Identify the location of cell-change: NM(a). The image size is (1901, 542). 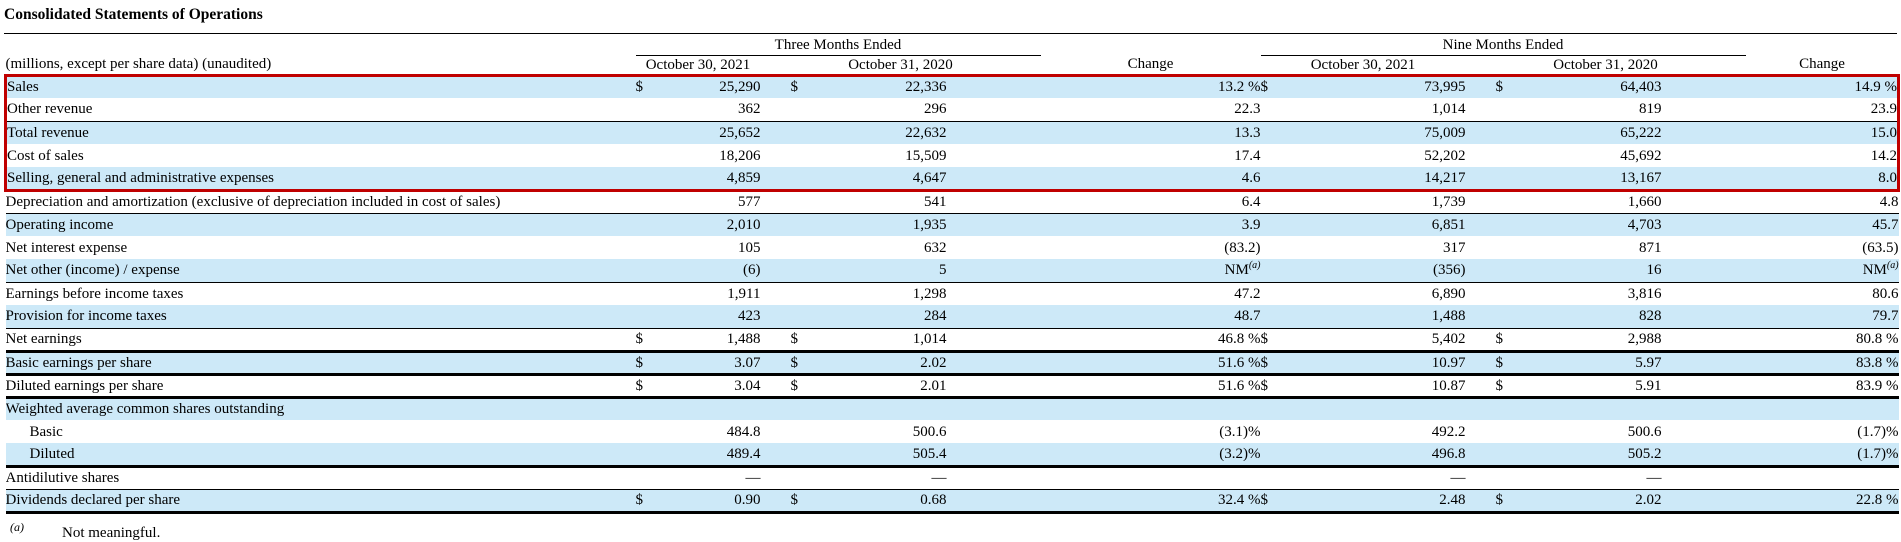
(1822, 271).